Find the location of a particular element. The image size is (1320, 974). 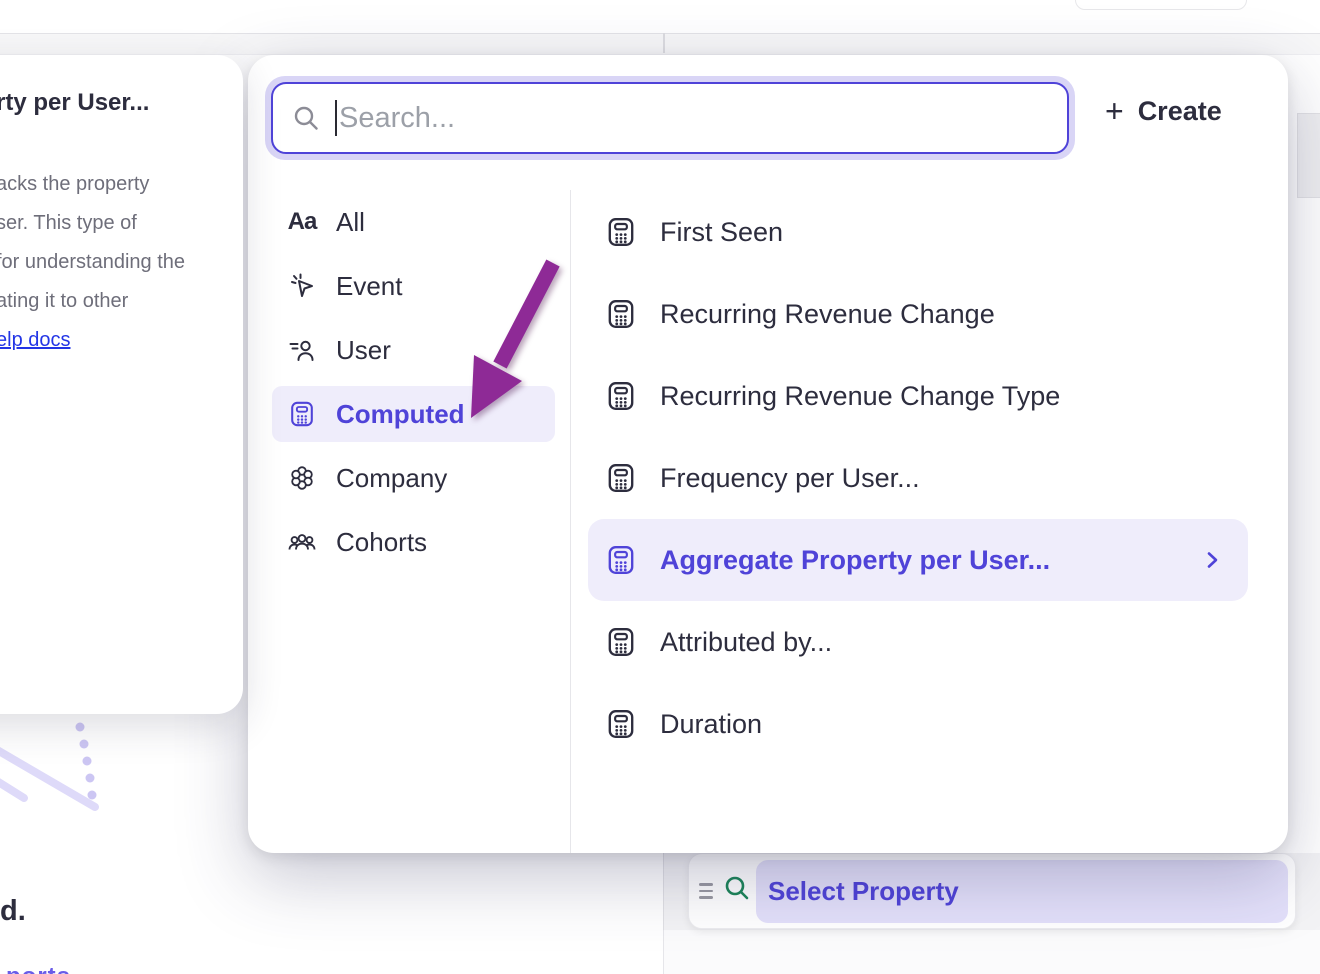

user-icon is located at coordinates (302, 350).